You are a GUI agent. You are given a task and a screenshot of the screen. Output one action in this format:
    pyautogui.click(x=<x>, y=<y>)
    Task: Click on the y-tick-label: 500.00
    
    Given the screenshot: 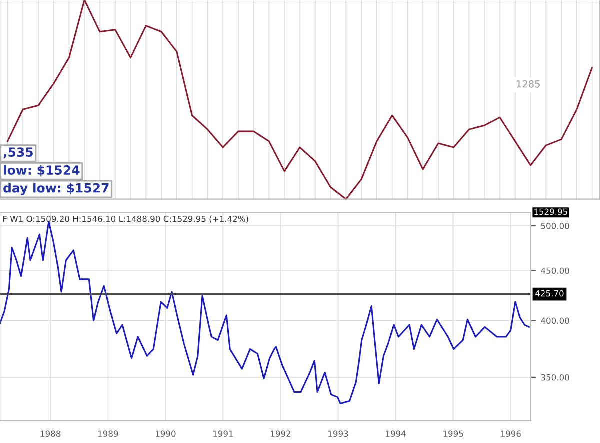 What is the action you would take?
    pyautogui.click(x=555, y=226)
    